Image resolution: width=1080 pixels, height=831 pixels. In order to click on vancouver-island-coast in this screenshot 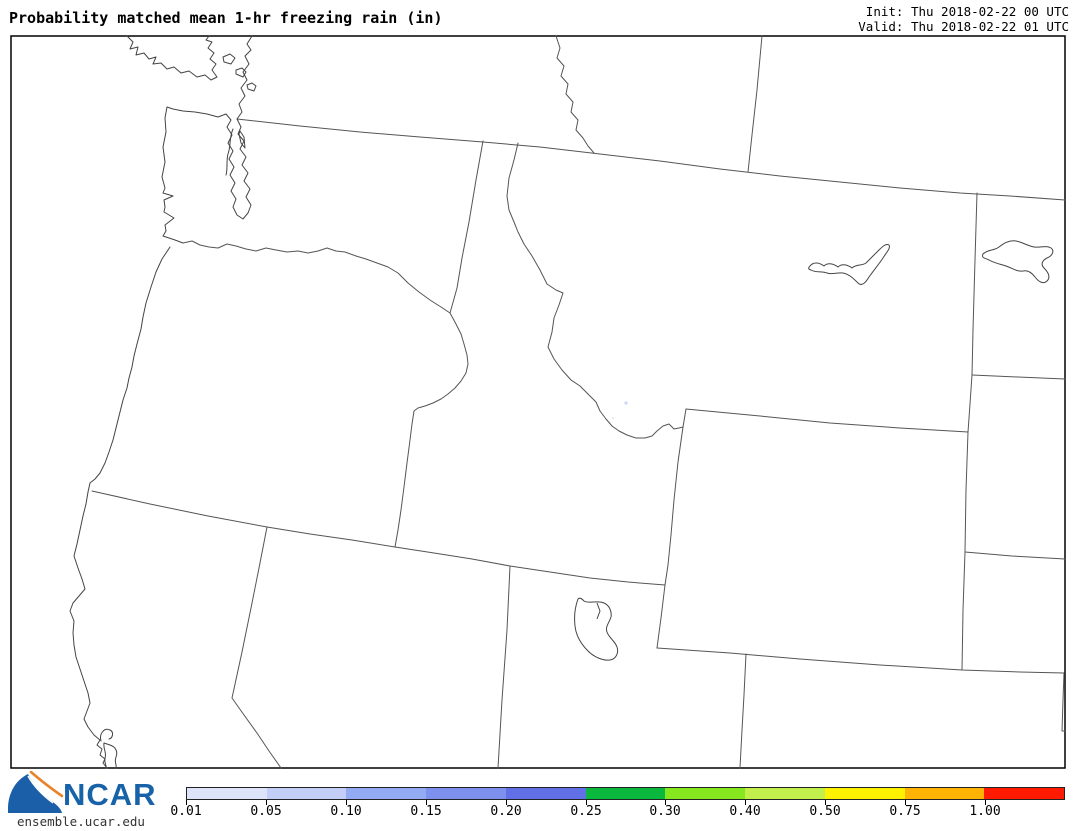, I will do `click(172, 58)`.